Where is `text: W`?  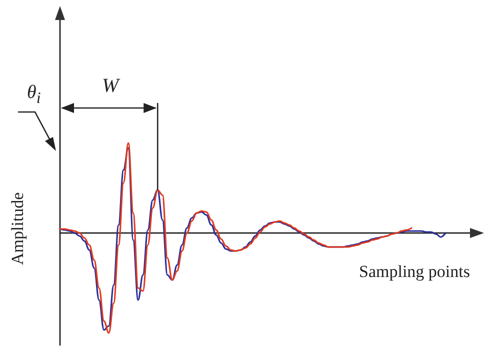 text: W is located at coordinates (110, 86).